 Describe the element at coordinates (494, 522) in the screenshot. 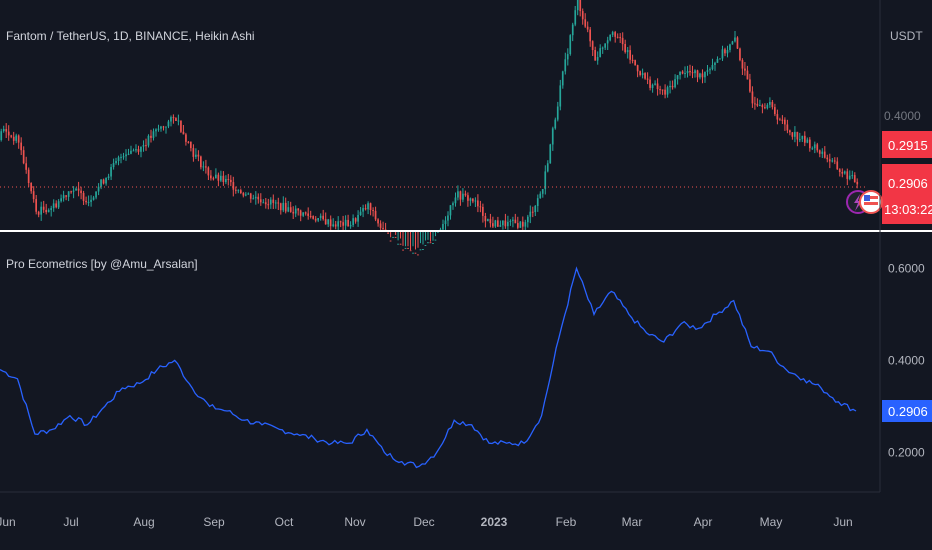

I see `time-axis-label: 2023` at that location.